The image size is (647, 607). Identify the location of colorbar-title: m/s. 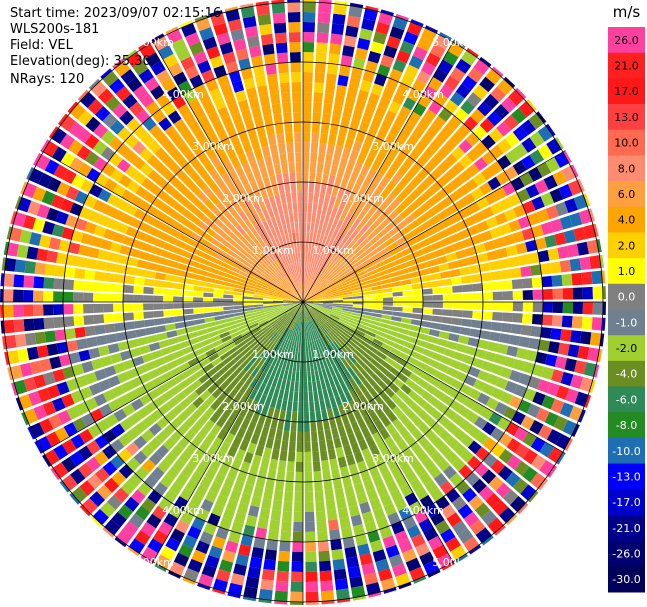
(627, 12).